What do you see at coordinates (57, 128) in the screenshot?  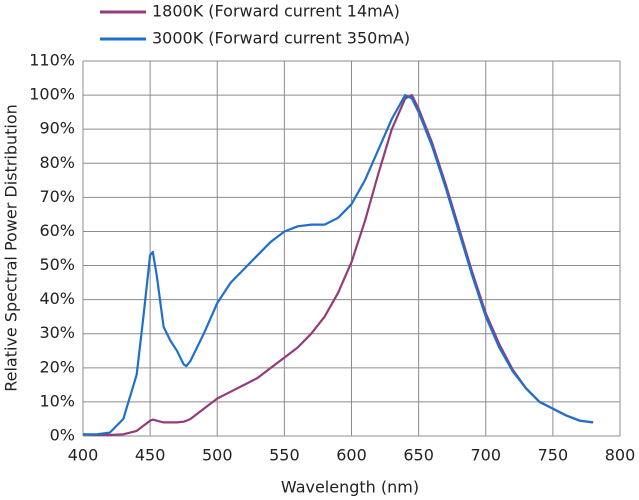 I see `y-tick-label: 90%` at bounding box center [57, 128].